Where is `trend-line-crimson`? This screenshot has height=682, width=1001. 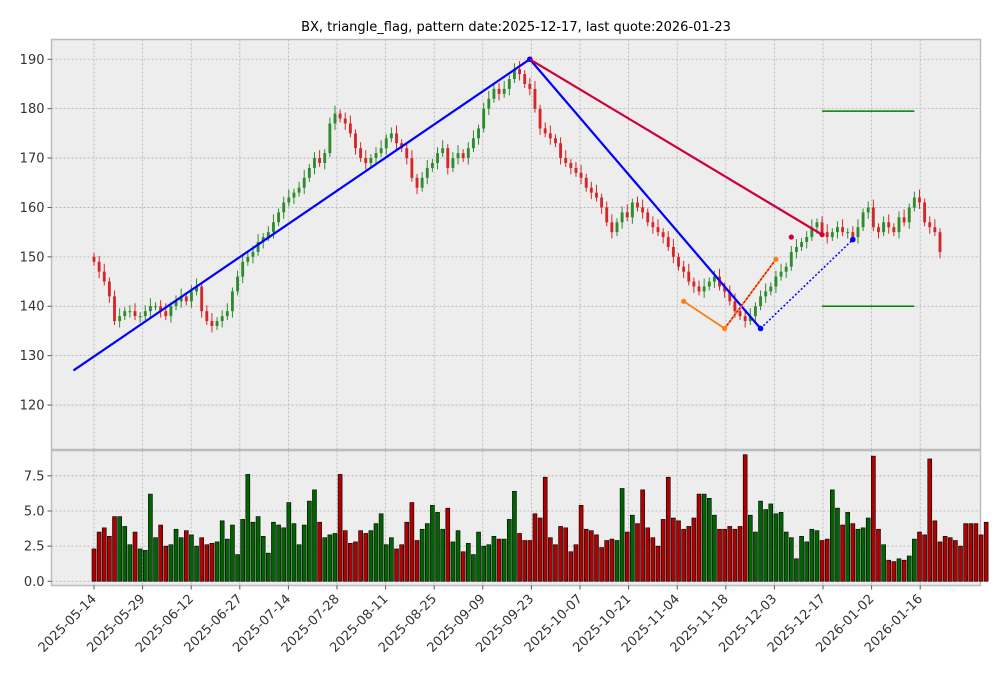
trend-line-crimson is located at coordinates (676, 147).